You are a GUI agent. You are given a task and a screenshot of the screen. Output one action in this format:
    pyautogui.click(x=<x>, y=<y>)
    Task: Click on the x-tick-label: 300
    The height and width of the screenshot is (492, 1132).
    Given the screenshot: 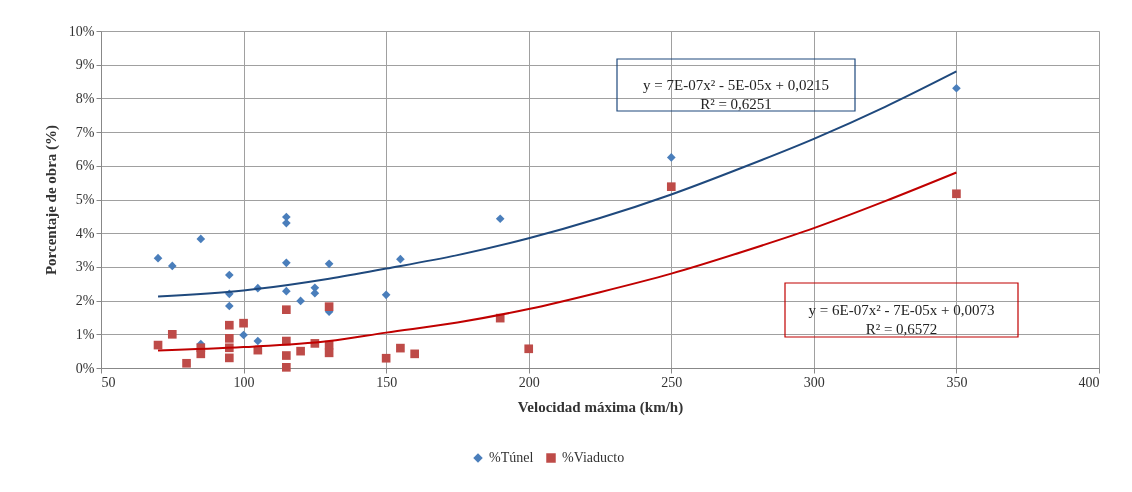 What is the action you would take?
    pyautogui.click(x=814, y=382)
    